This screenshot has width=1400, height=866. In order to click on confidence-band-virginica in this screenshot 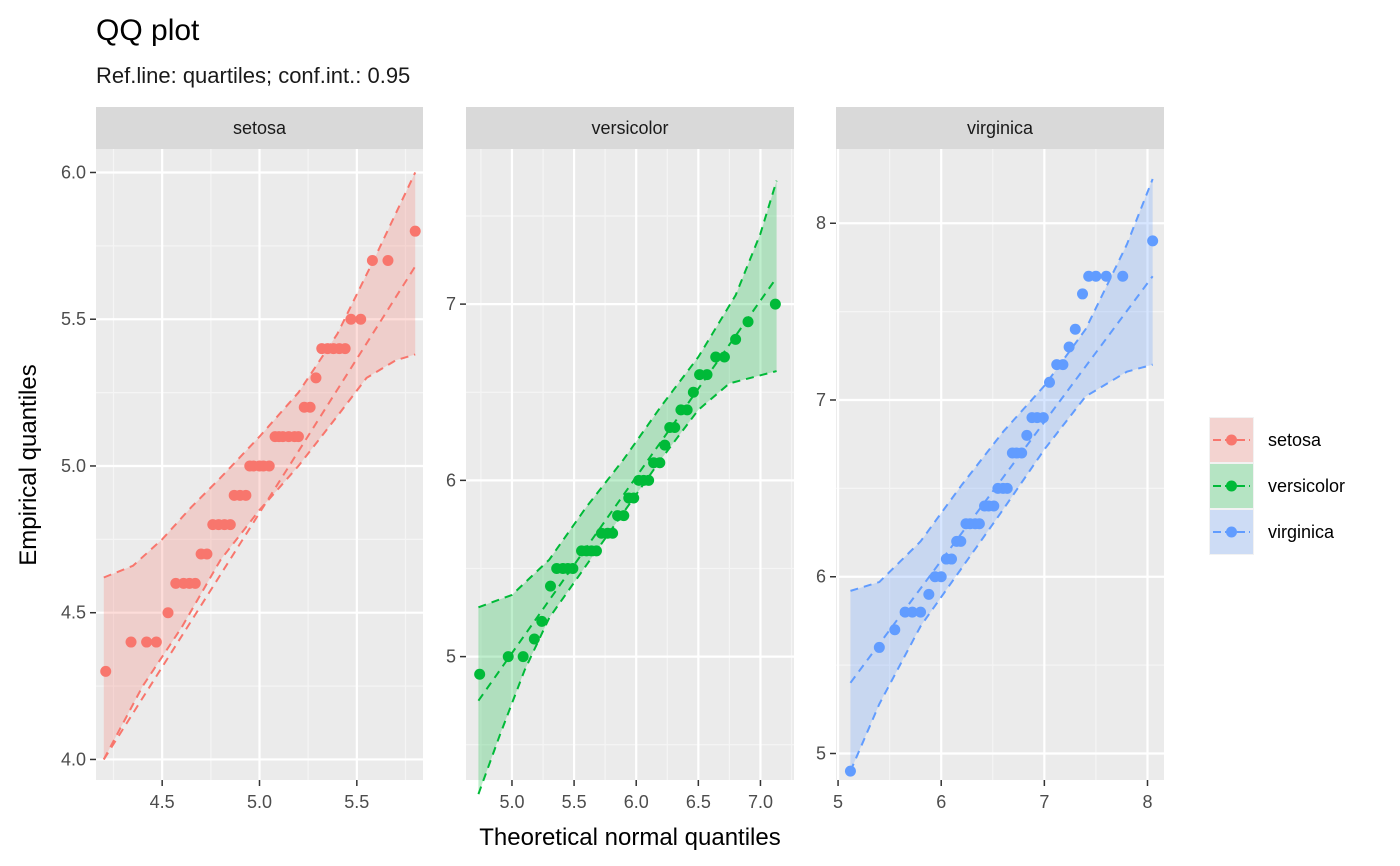, I will do `click(1001, 475)`.